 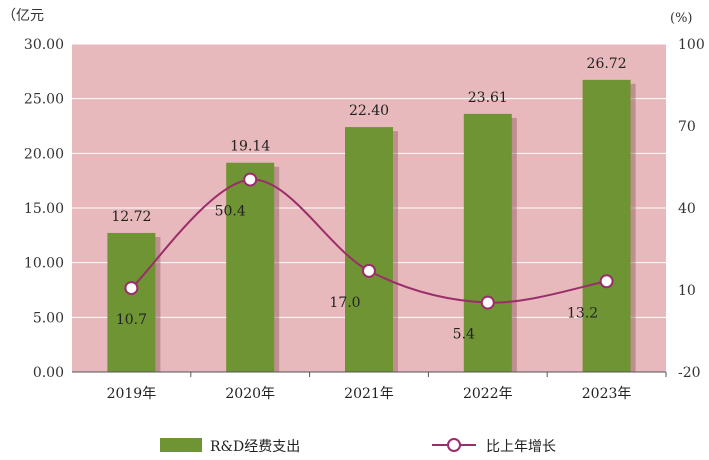 I want to click on growth-value-label: 50.4, so click(x=230, y=212).